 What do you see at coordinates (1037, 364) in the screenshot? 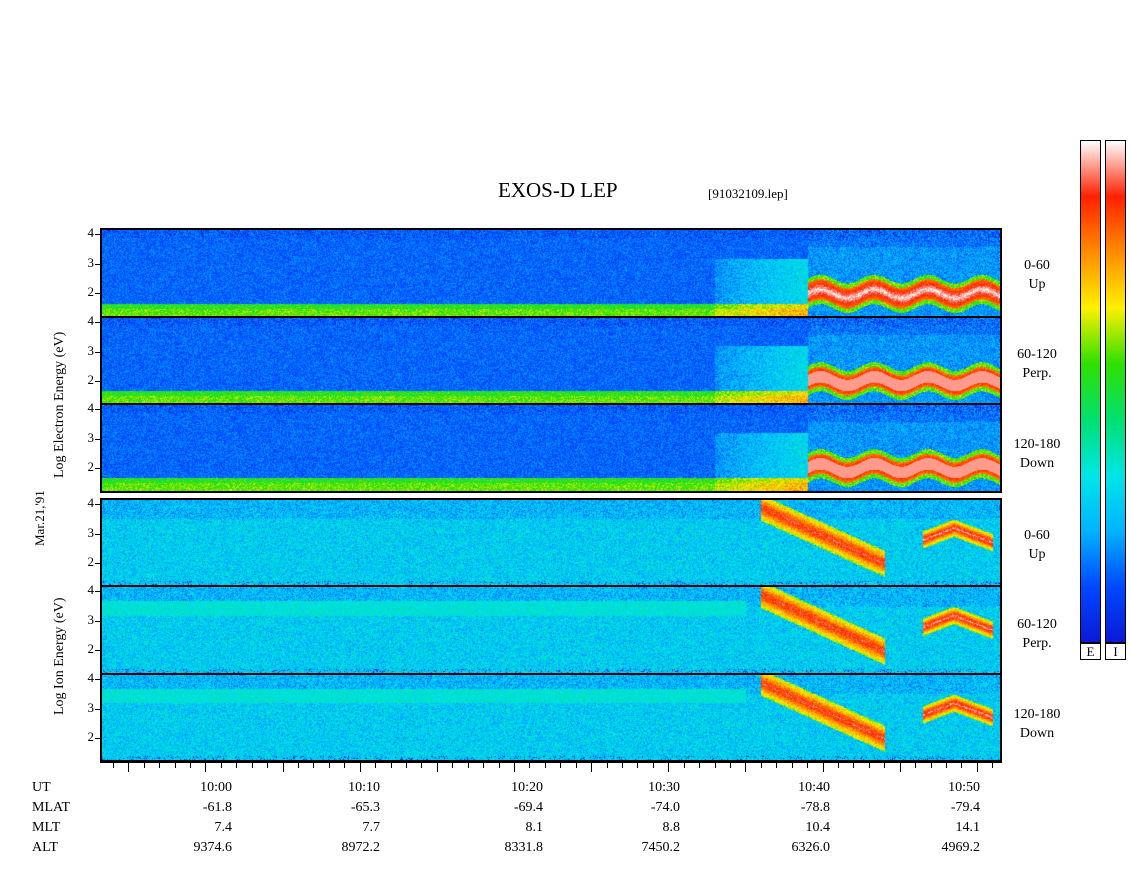
I see `pitch-label-e1: 60-120 Perp.` at bounding box center [1037, 364].